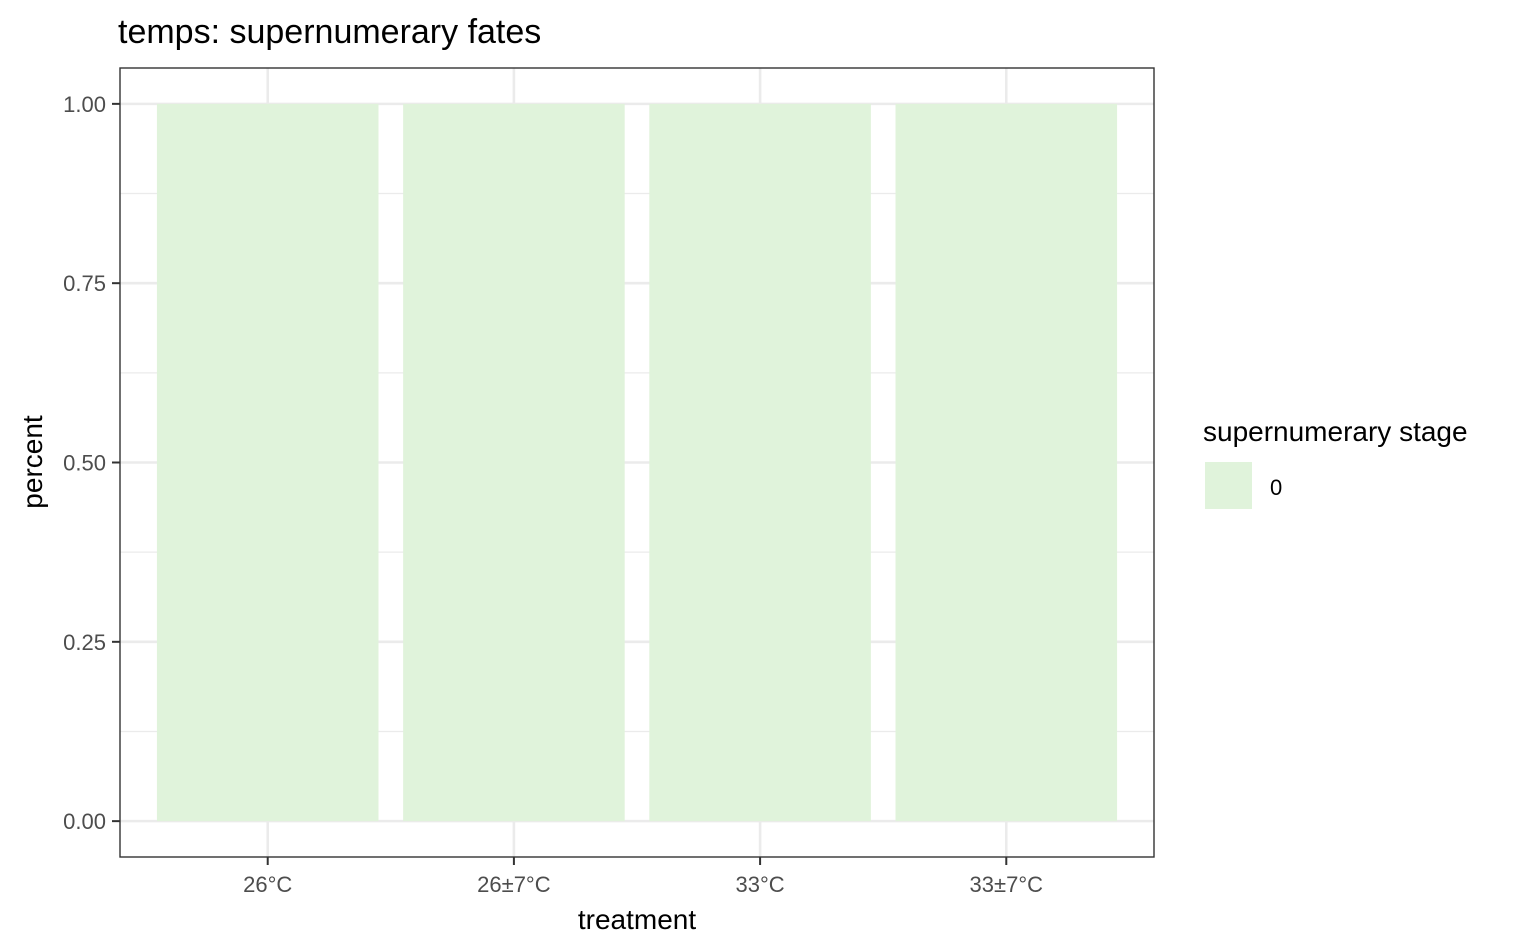  Describe the element at coordinates (1335, 462) in the screenshot. I see `legend: supernumerary stage 0` at that location.